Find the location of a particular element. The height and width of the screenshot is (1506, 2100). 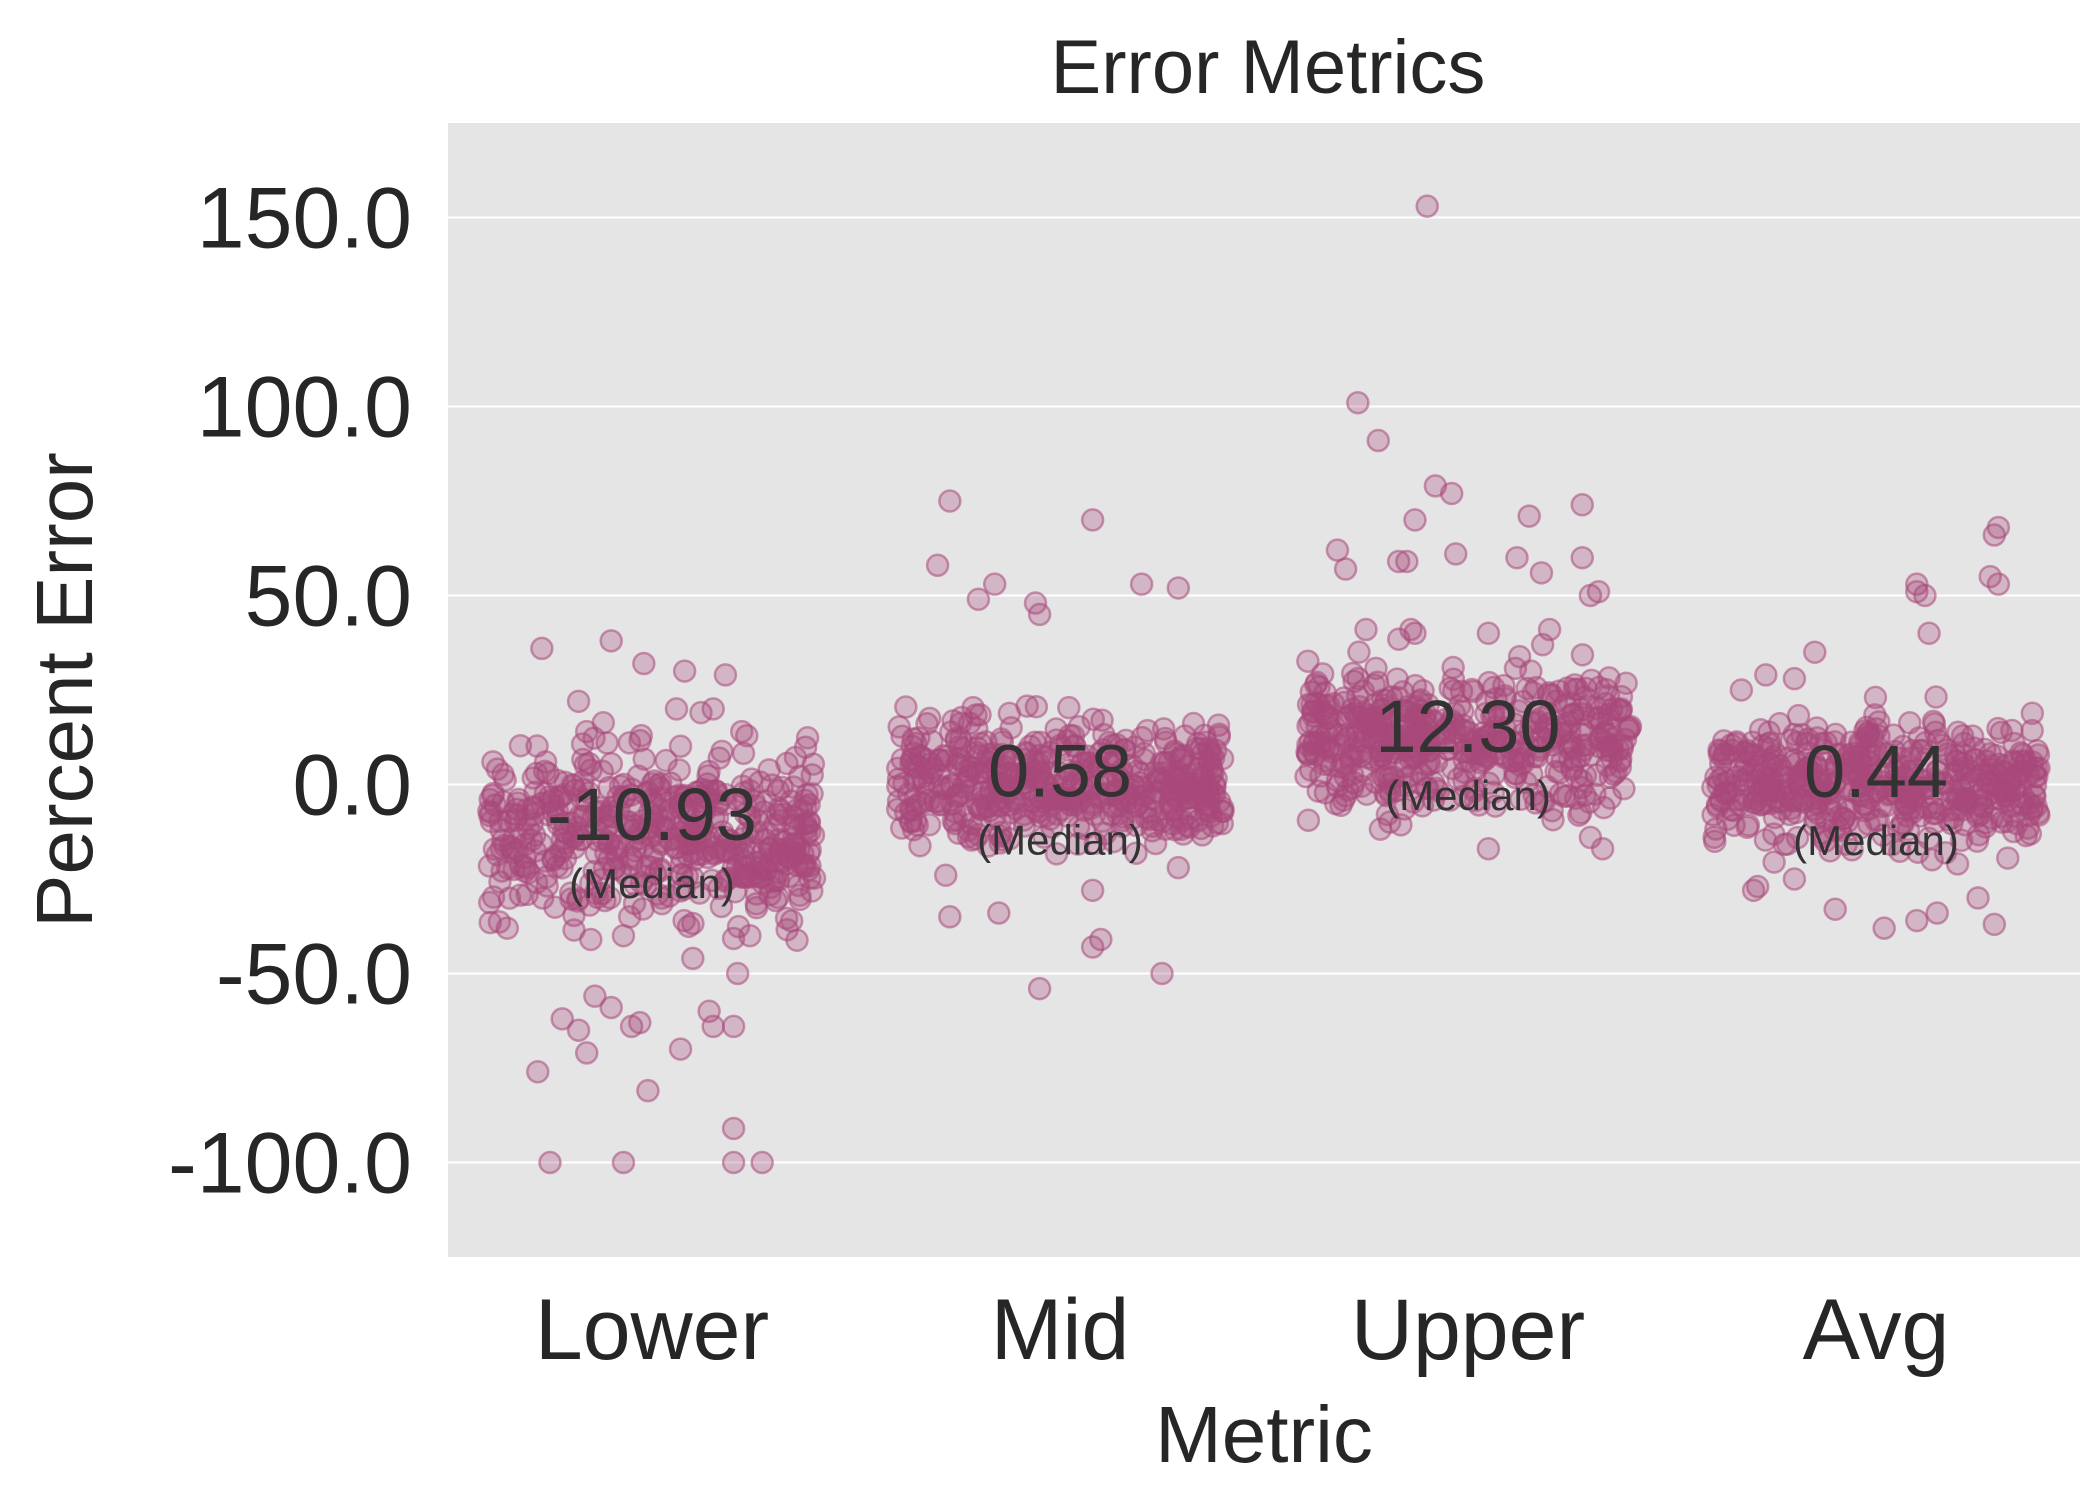

x-tick-label: Mid is located at coordinates (1060, 1330).